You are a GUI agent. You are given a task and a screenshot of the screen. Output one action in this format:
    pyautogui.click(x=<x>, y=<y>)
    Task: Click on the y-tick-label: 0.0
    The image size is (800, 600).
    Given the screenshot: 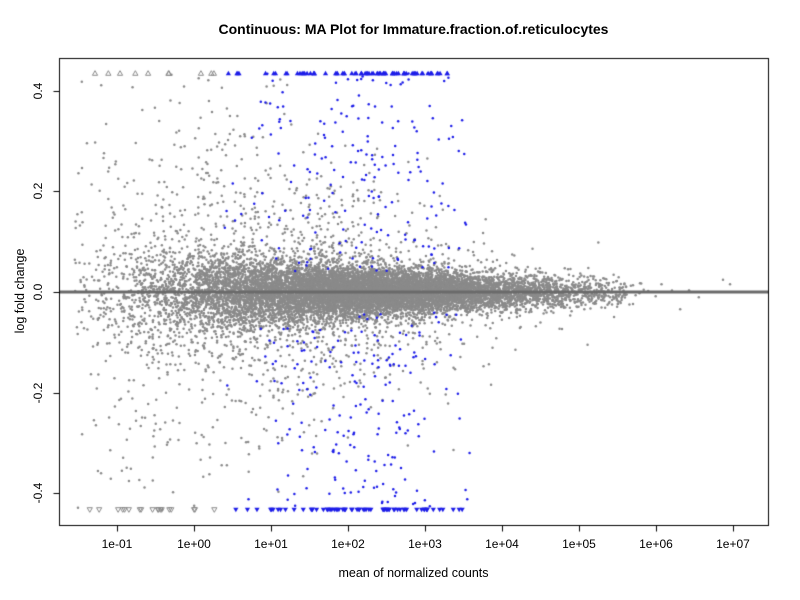 What is the action you would take?
    pyautogui.click(x=38, y=292)
    